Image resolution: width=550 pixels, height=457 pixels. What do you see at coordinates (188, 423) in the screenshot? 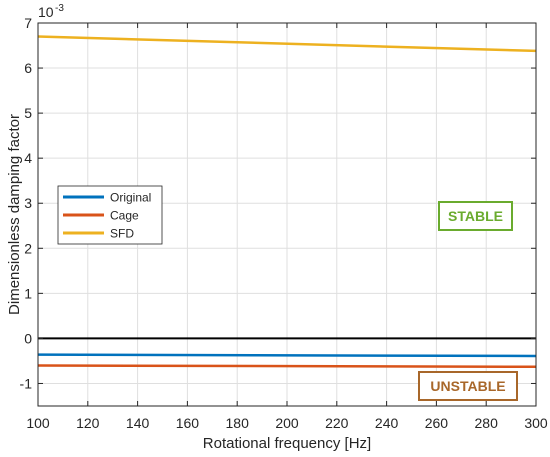
I see `x-tick-label: 160` at bounding box center [188, 423].